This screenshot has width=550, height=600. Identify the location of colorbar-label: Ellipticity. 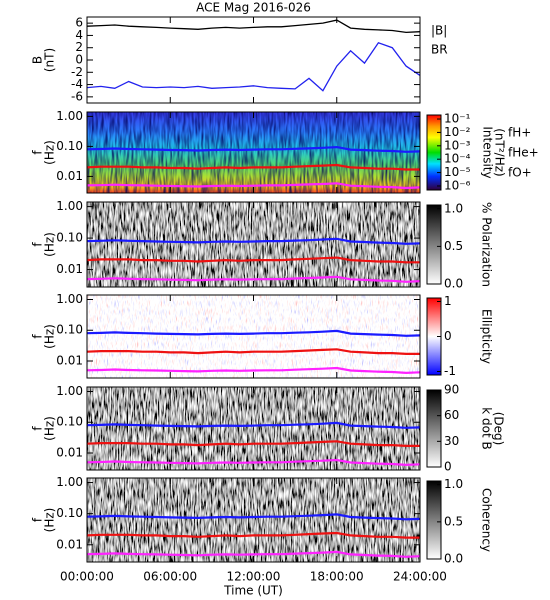
(487, 336).